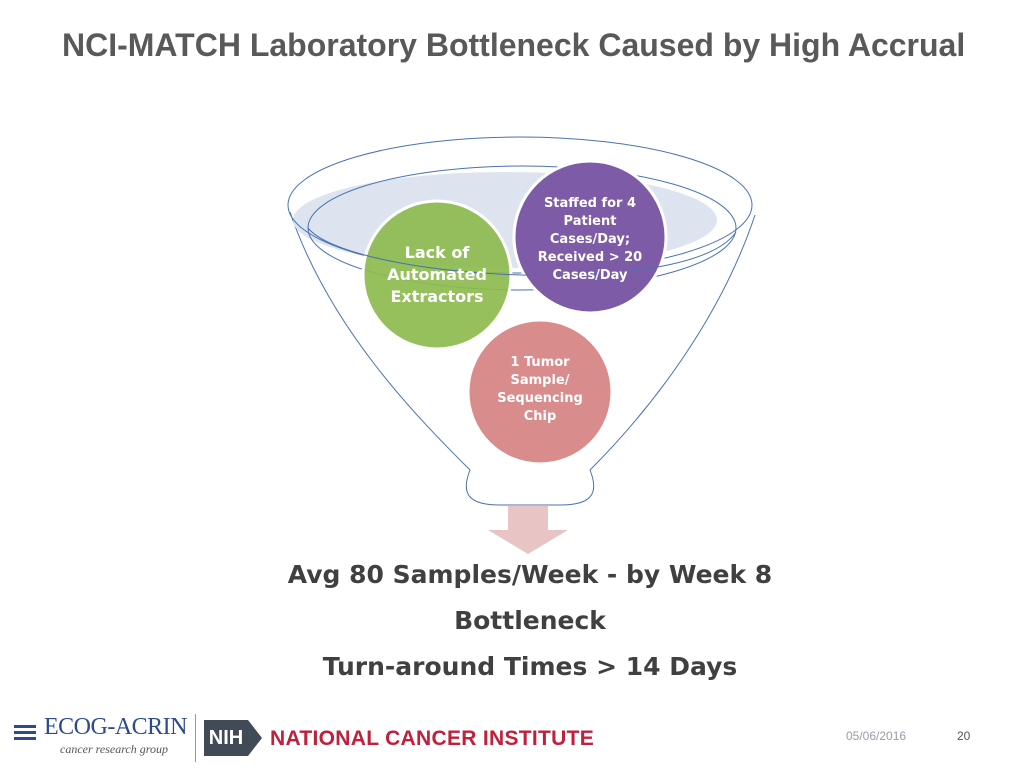 The height and width of the screenshot is (768, 1024). I want to click on down-arrow, so click(528, 530).